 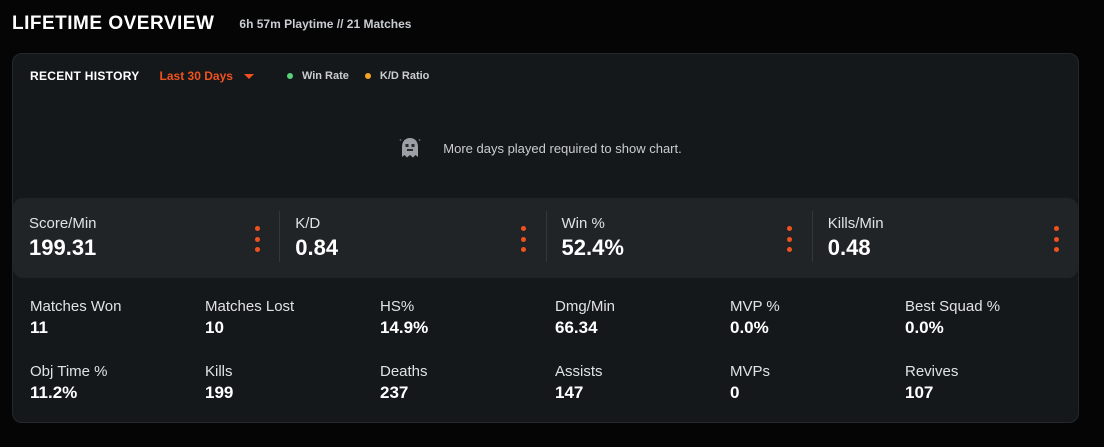 What do you see at coordinates (248, 76) in the screenshot?
I see `chevron-down-icon` at bounding box center [248, 76].